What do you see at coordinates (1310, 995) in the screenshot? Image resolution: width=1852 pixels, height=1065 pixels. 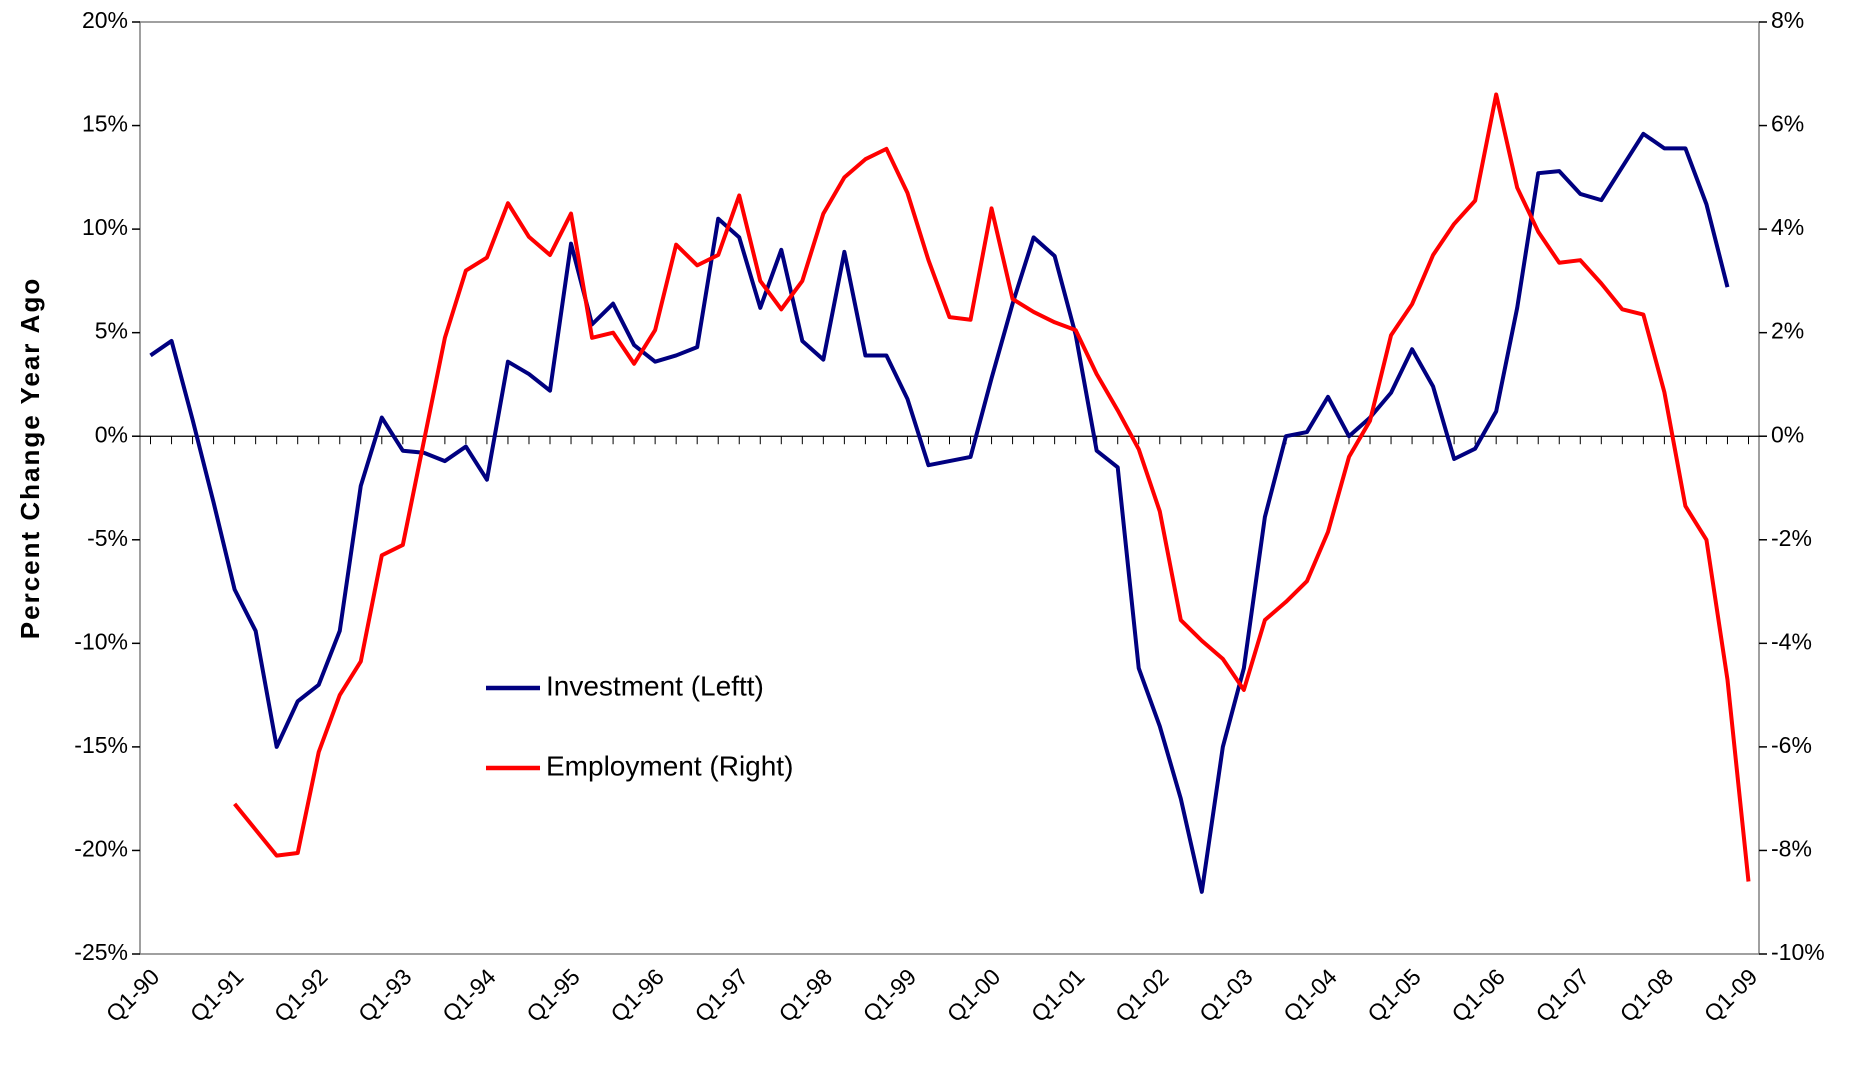 I see `x-tick-label: Q1-04` at bounding box center [1310, 995].